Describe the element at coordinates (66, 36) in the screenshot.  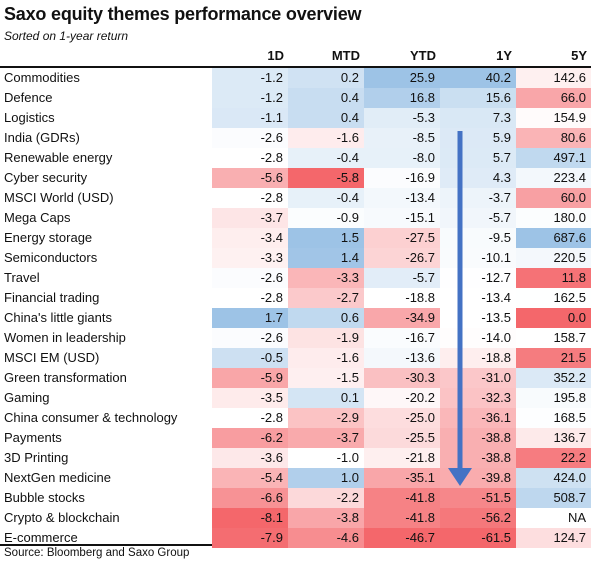
I see `chart-subtitle: Sorted on 1-year return` at that location.